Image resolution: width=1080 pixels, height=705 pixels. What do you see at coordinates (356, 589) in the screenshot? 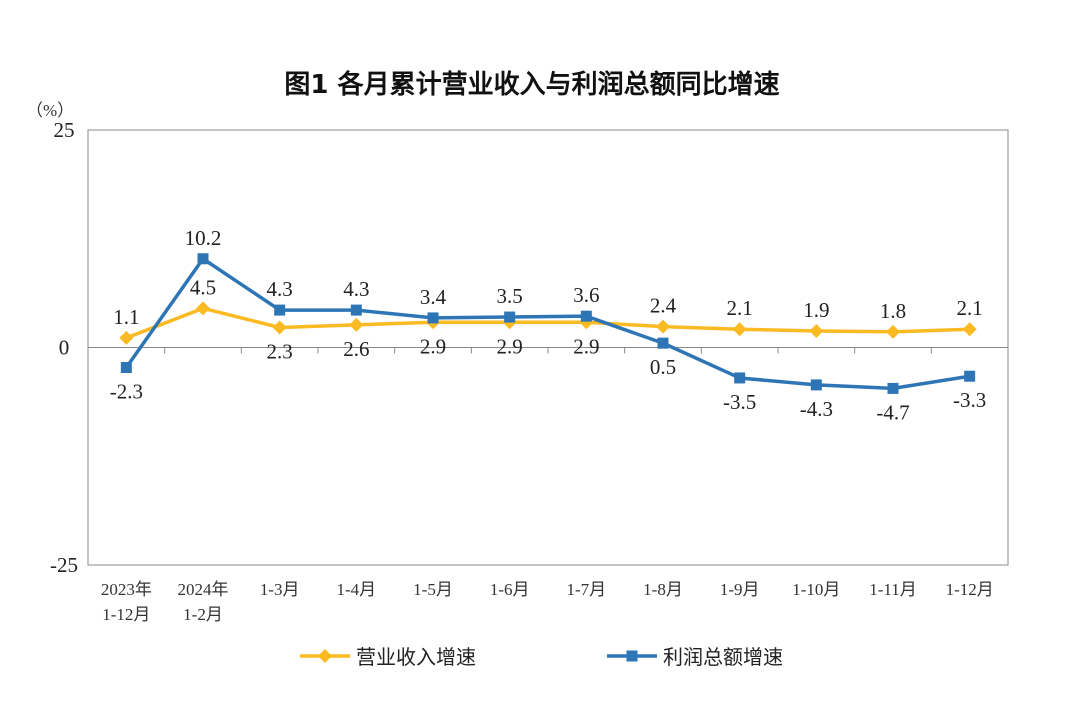
I see `x-tick-label: 1-4月` at bounding box center [356, 589].